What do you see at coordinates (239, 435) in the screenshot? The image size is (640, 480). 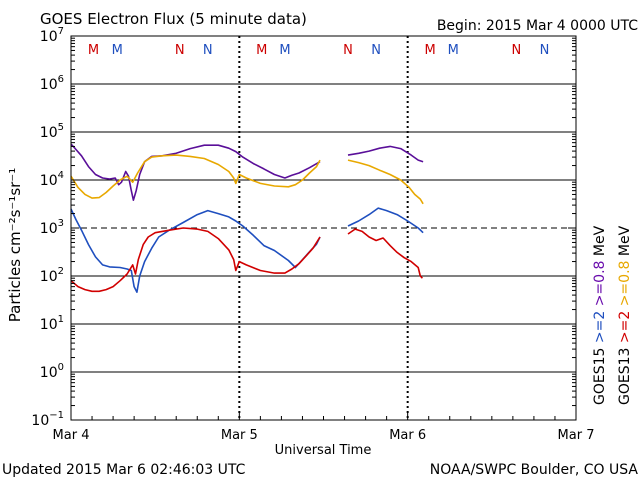 I see `x-tick-label: Mar 5` at bounding box center [239, 435].